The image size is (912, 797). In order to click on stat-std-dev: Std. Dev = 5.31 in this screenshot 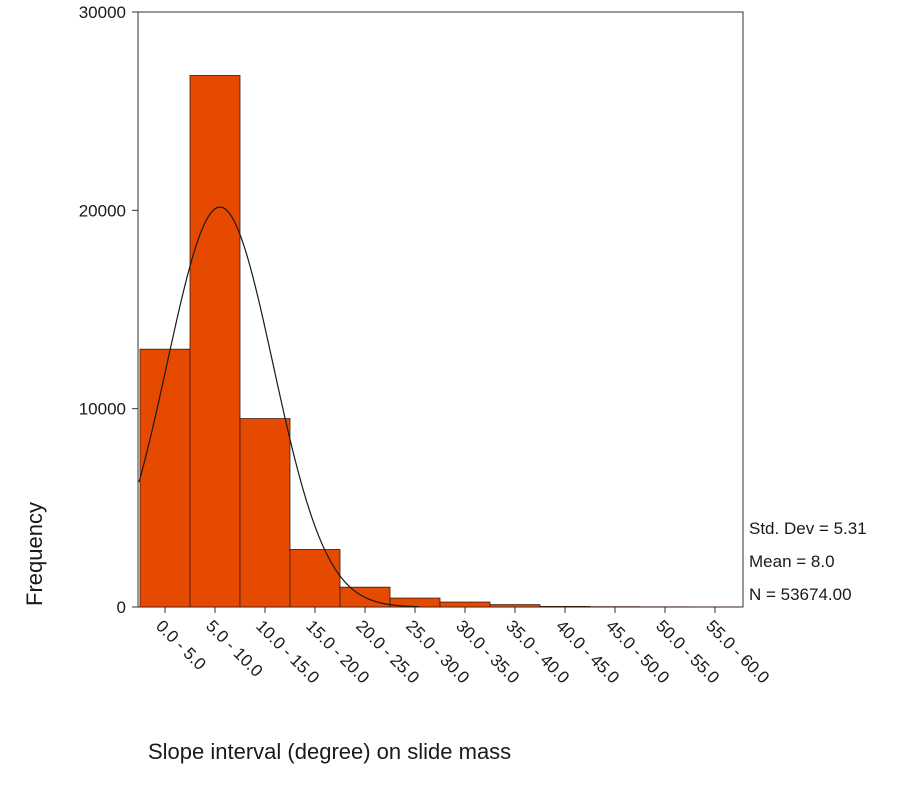, I will do `click(808, 528)`.